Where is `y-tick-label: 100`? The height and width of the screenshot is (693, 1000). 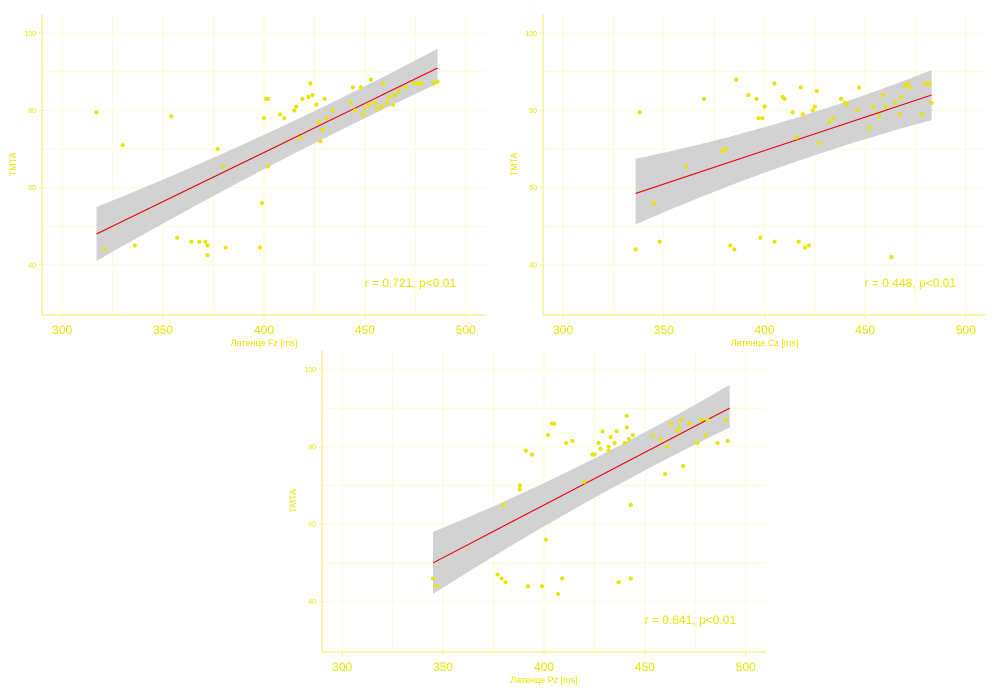 y-tick-label: 100 is located at coordinates (30, 34).